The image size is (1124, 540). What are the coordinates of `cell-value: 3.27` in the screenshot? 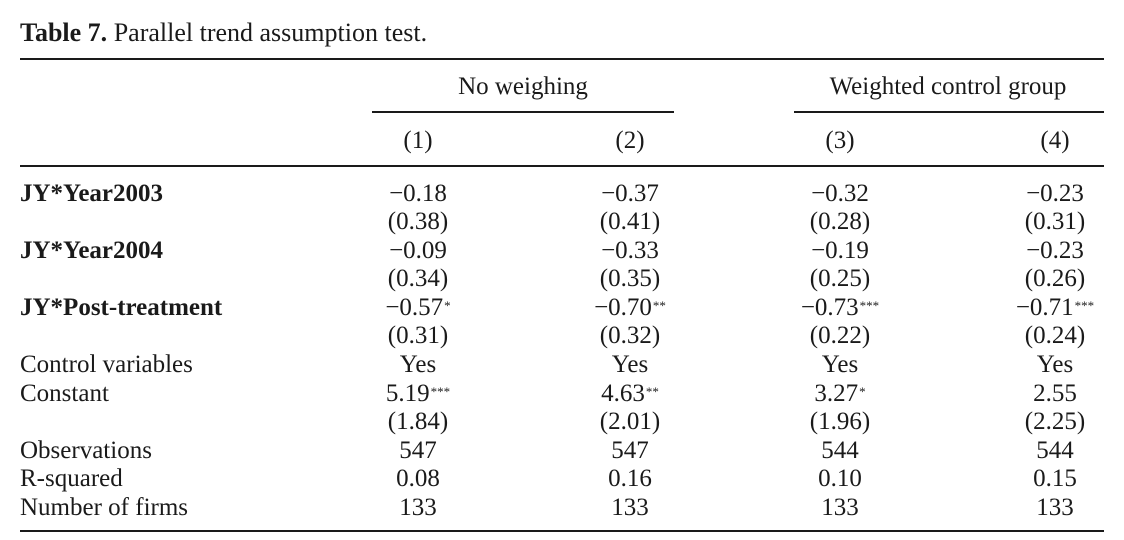 It's located at (836, 393).